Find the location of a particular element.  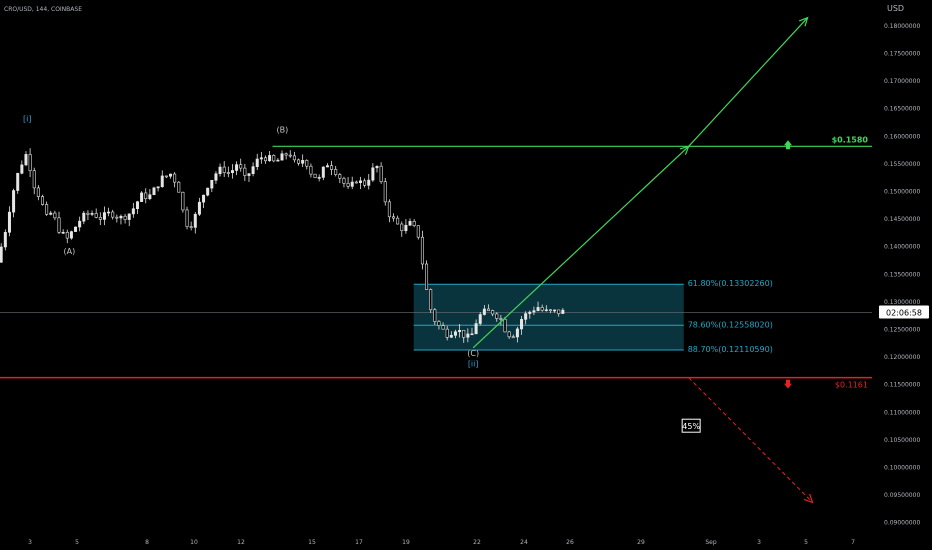

y-tick-label: 0.13000000 is located at coordinates (902, 302).